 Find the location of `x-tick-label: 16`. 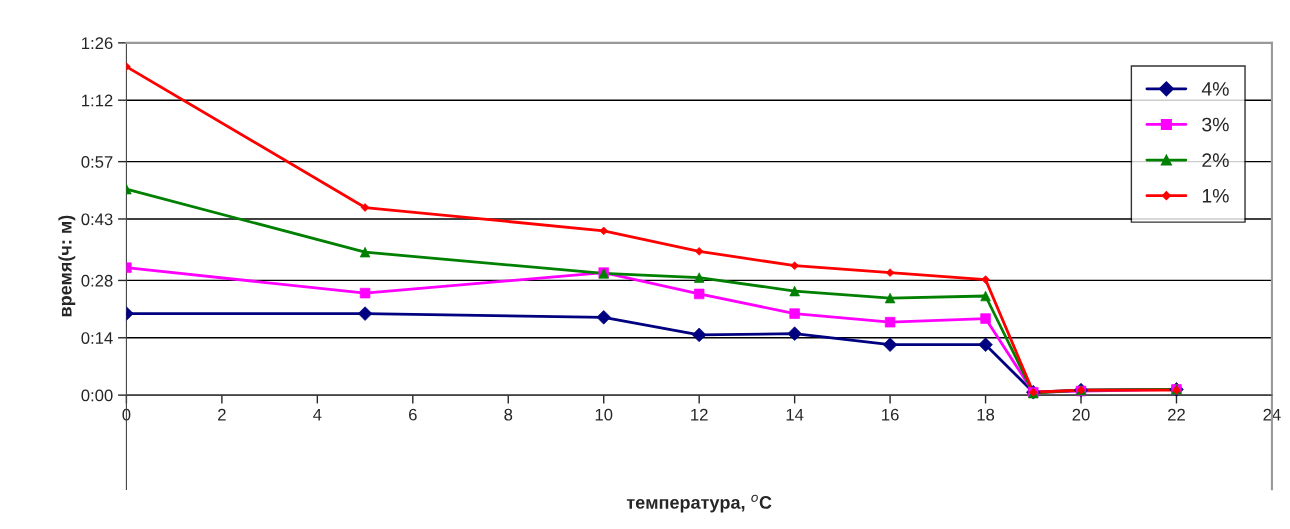

x-tick-label: 16 is located at coordinates (890, 414).